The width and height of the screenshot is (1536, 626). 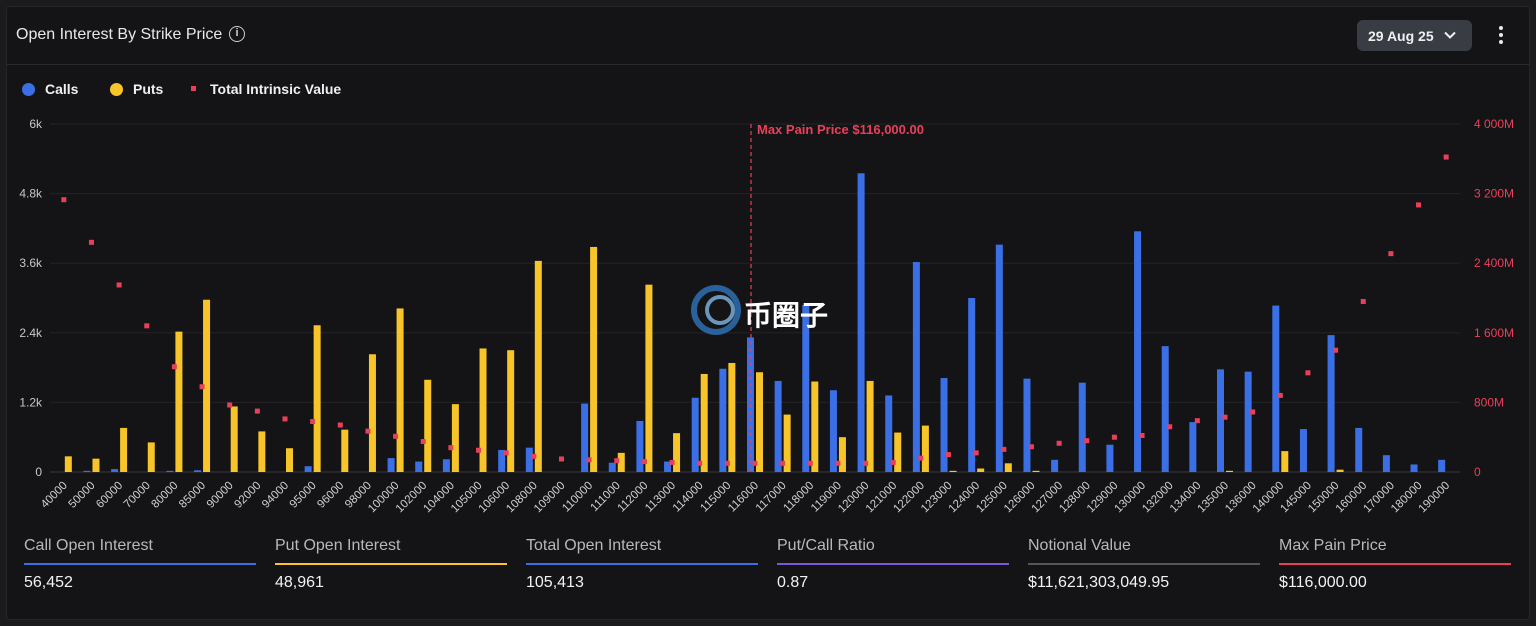 I want to click on more-options-icon, so click(x=1501, y=36).